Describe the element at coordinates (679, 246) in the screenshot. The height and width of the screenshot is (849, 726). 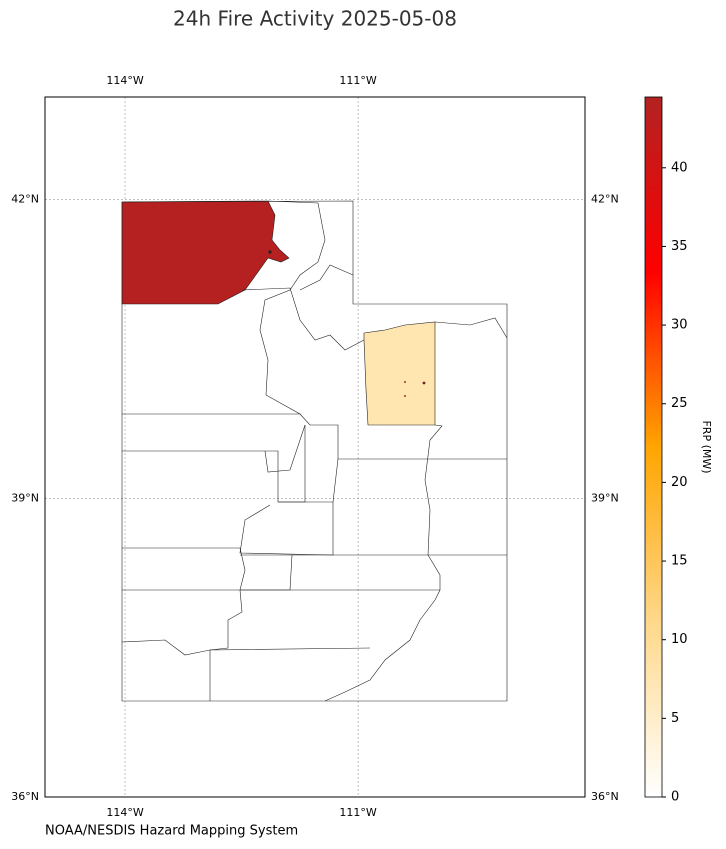
I see `colorbar-tick-label: 35` at that location.